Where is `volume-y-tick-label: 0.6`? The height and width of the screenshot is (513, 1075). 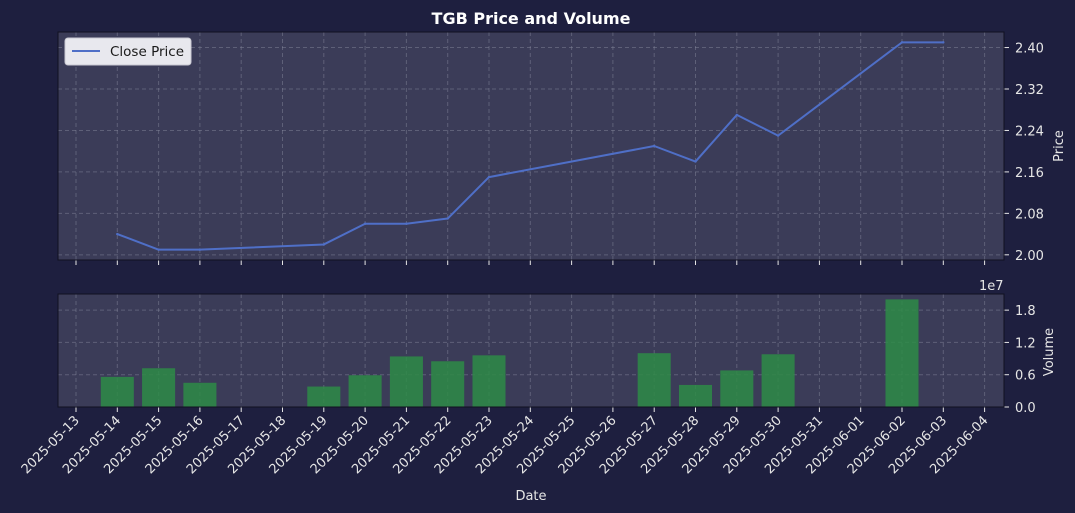 volume-y-tick-label: 0.6 is located at coordinates (1025, 376).